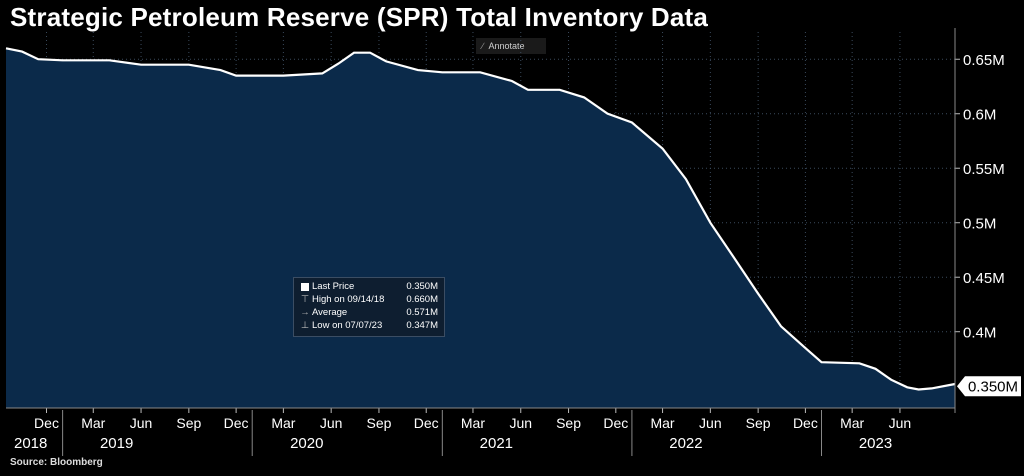 This screenshot has width=1024, height=476. What do you see at coordinates (422, 286) in the screenshot?
I see `legend-value: 0.350M` at bounding box center [422, 286].